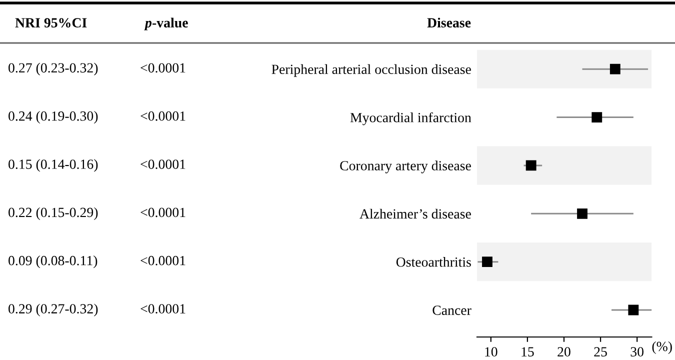  What do you see at coordinates (662, 347) in the screenshot?
I see `x-axis-title: (%)` at bounding box center [662, 347].